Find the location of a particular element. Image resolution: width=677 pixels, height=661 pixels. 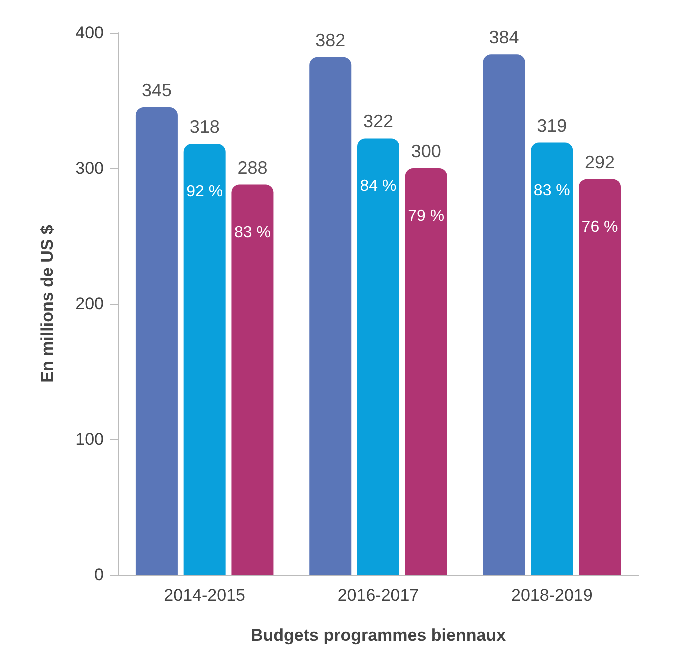

data-label: 318 is located at coordinates (205, 127).